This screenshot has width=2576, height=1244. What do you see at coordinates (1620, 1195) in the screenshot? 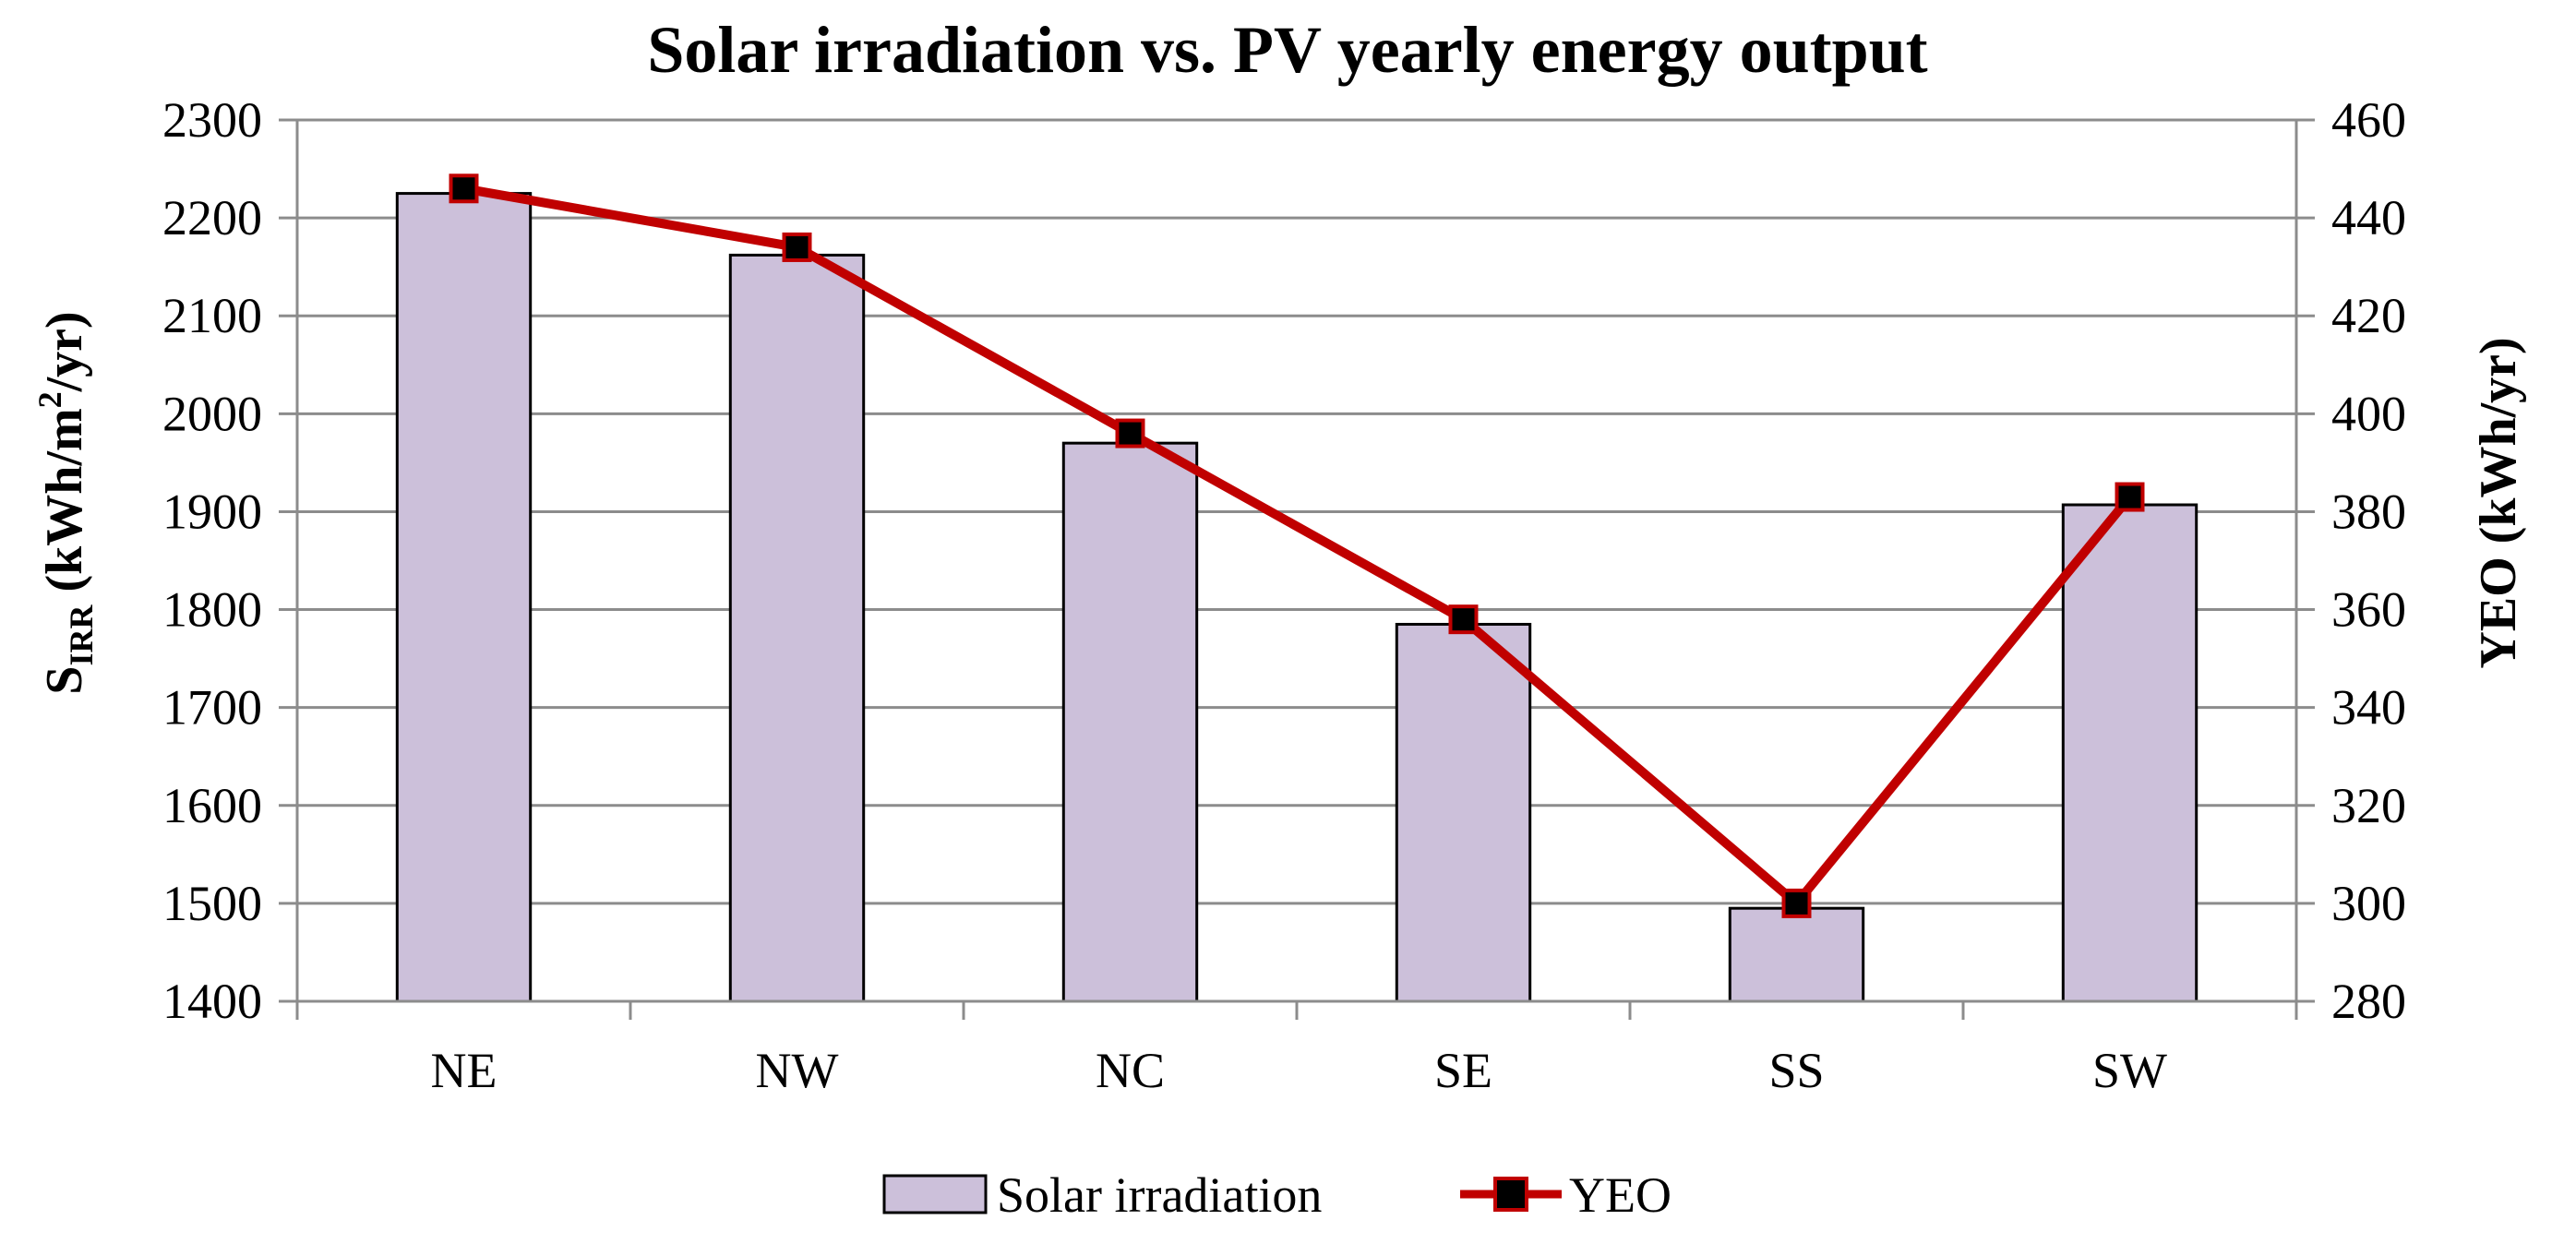
I see `legend-label-yeo: YEO` at bounding box center [1620, 1195].